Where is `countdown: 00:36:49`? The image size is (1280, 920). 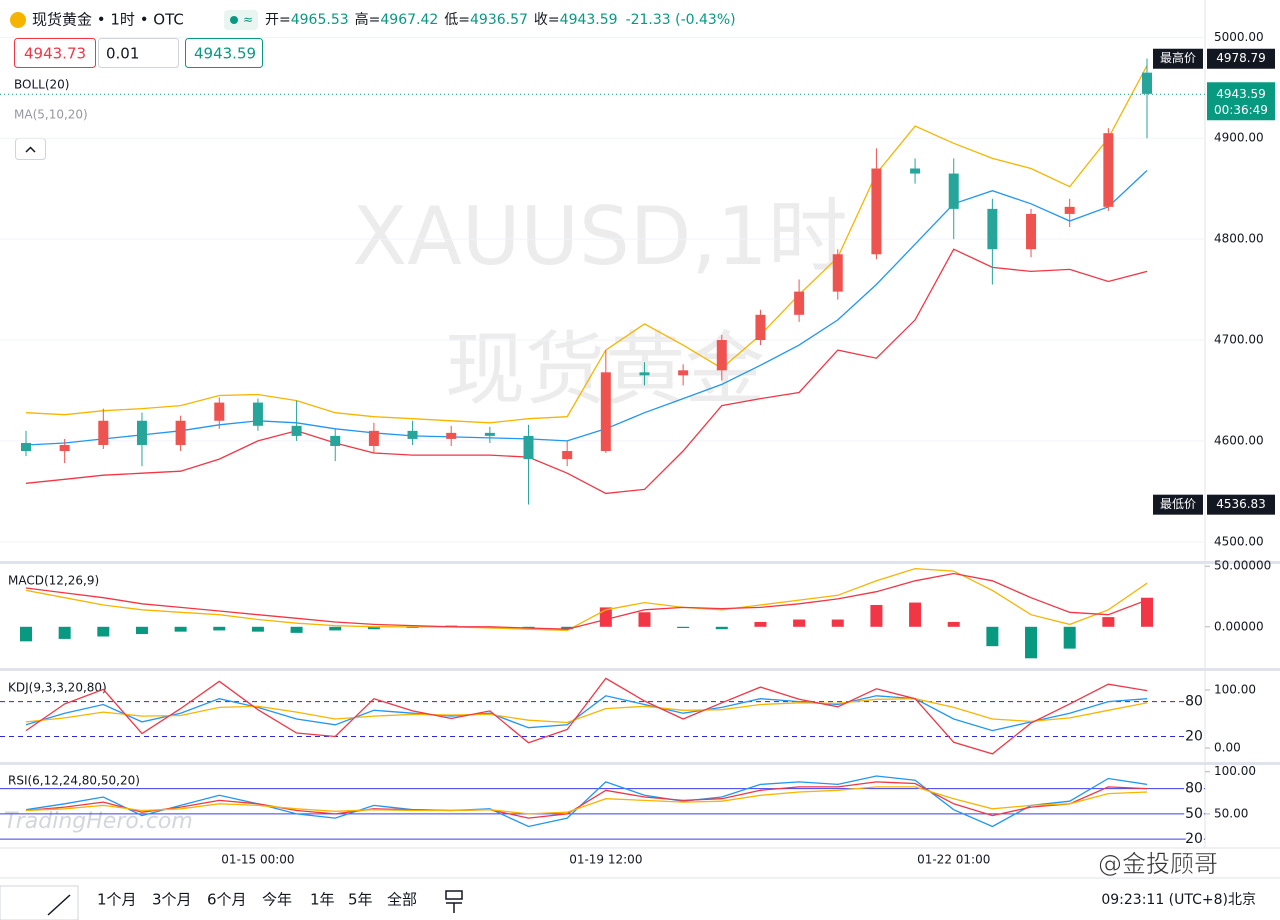 countdown: 00:36:49 is located at coordinates (1241, 110).